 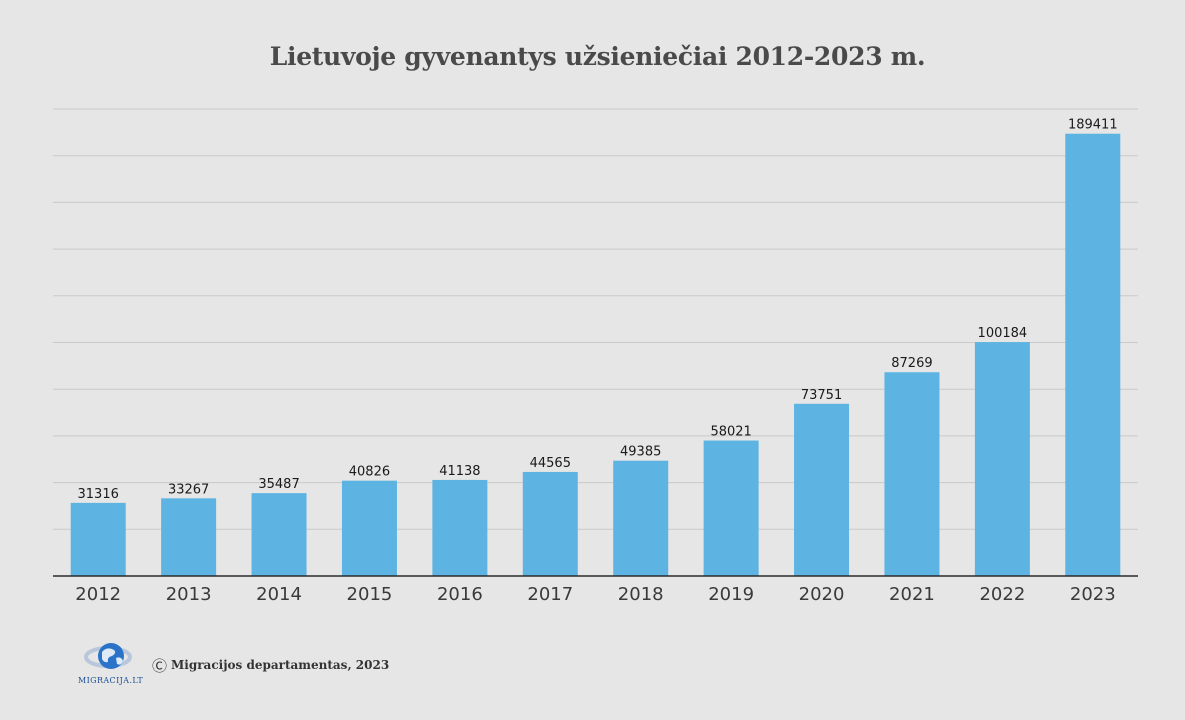 I want to click on bar-2012, so click(x=98, y=539).